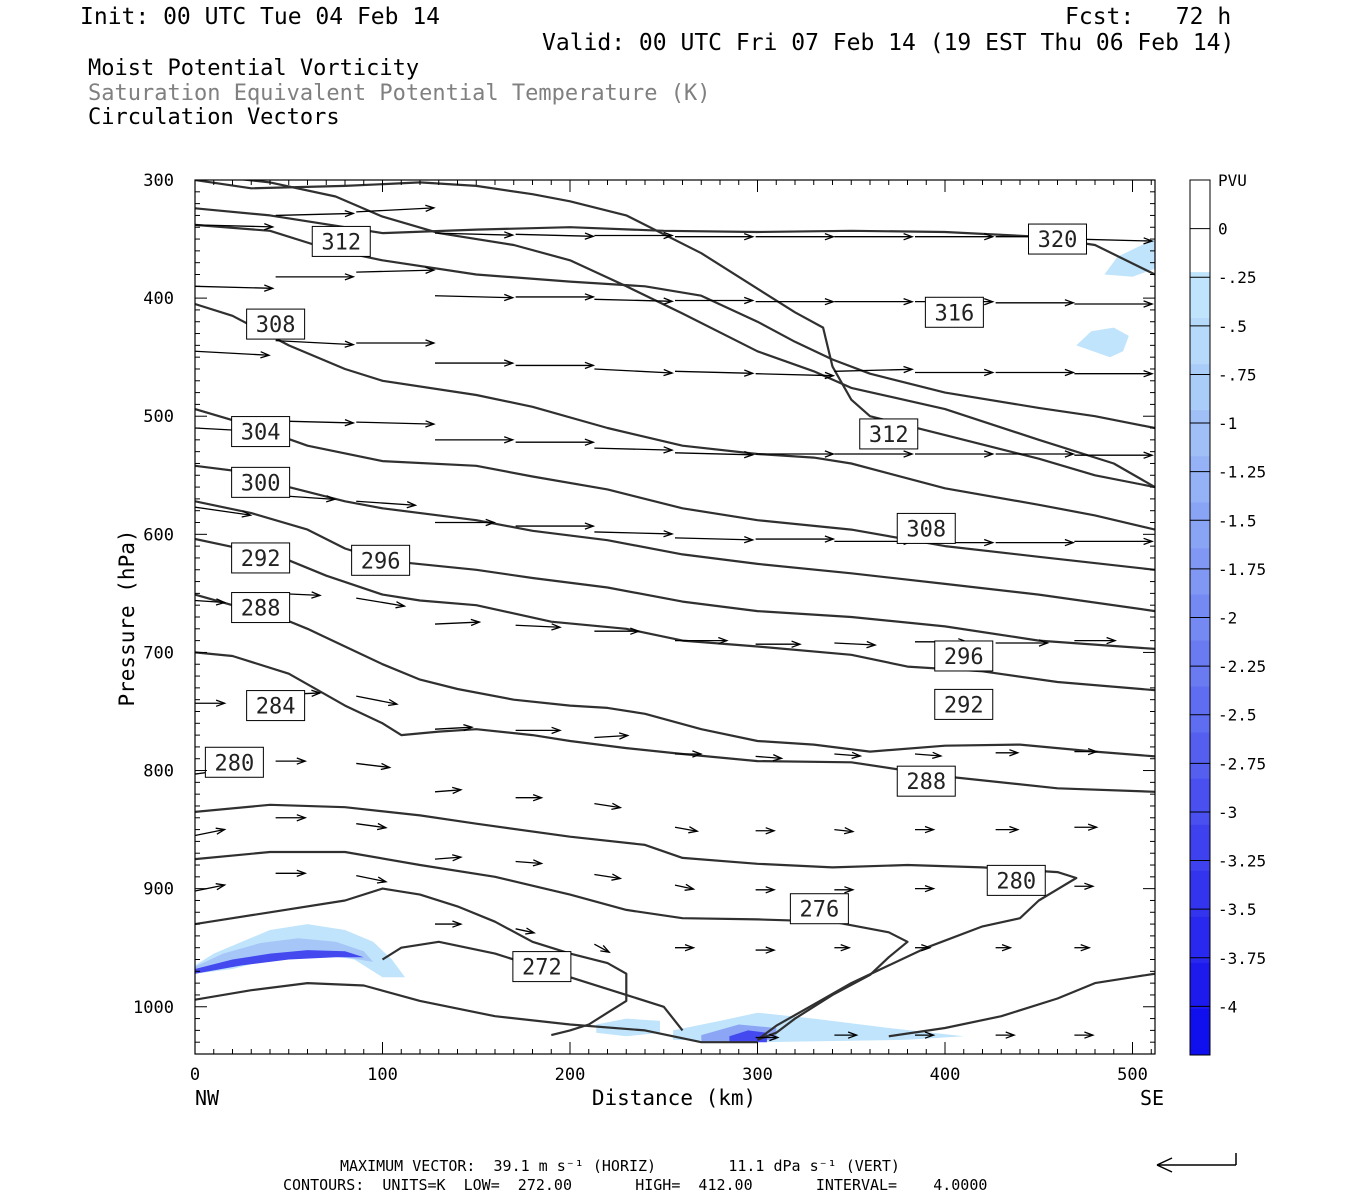  Describe the element at coordinates (1237, 374) in the screenshot. I see `colorbar-label: -.75` at that location.